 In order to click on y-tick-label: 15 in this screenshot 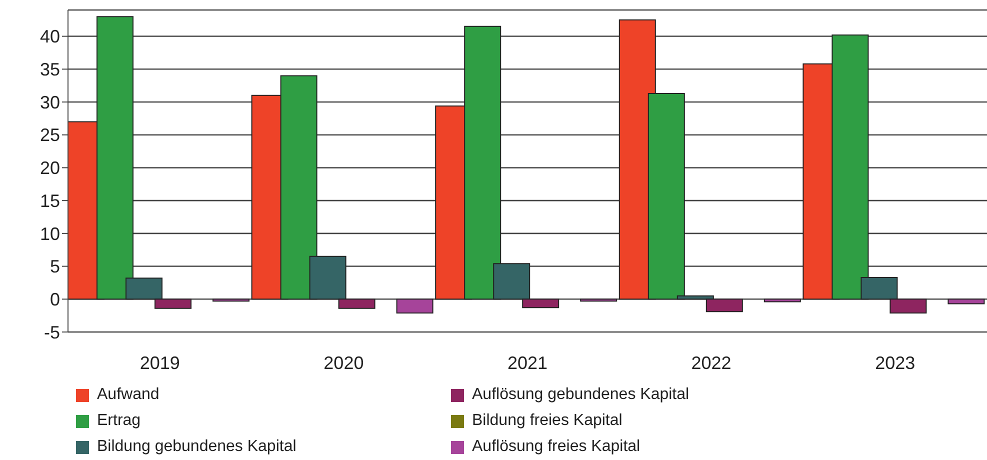, I will do `click(50, 200)`.